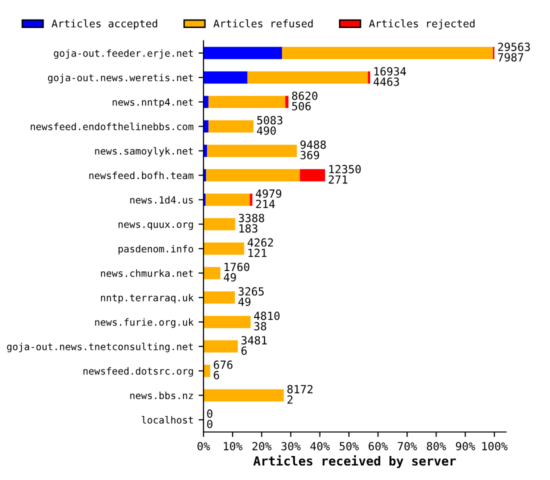 This screenshot has height=480, width=550. I want to click on text: 4979 214, so click(269, 198).